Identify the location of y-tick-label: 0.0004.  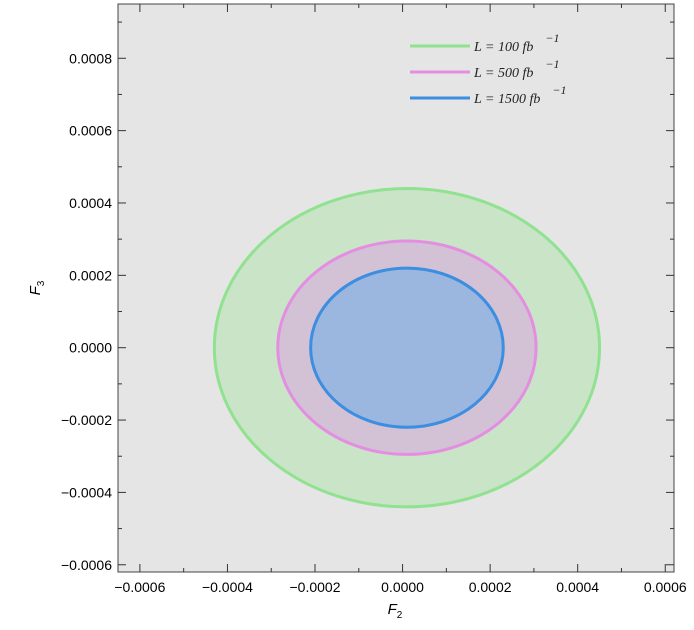
(90, 203).